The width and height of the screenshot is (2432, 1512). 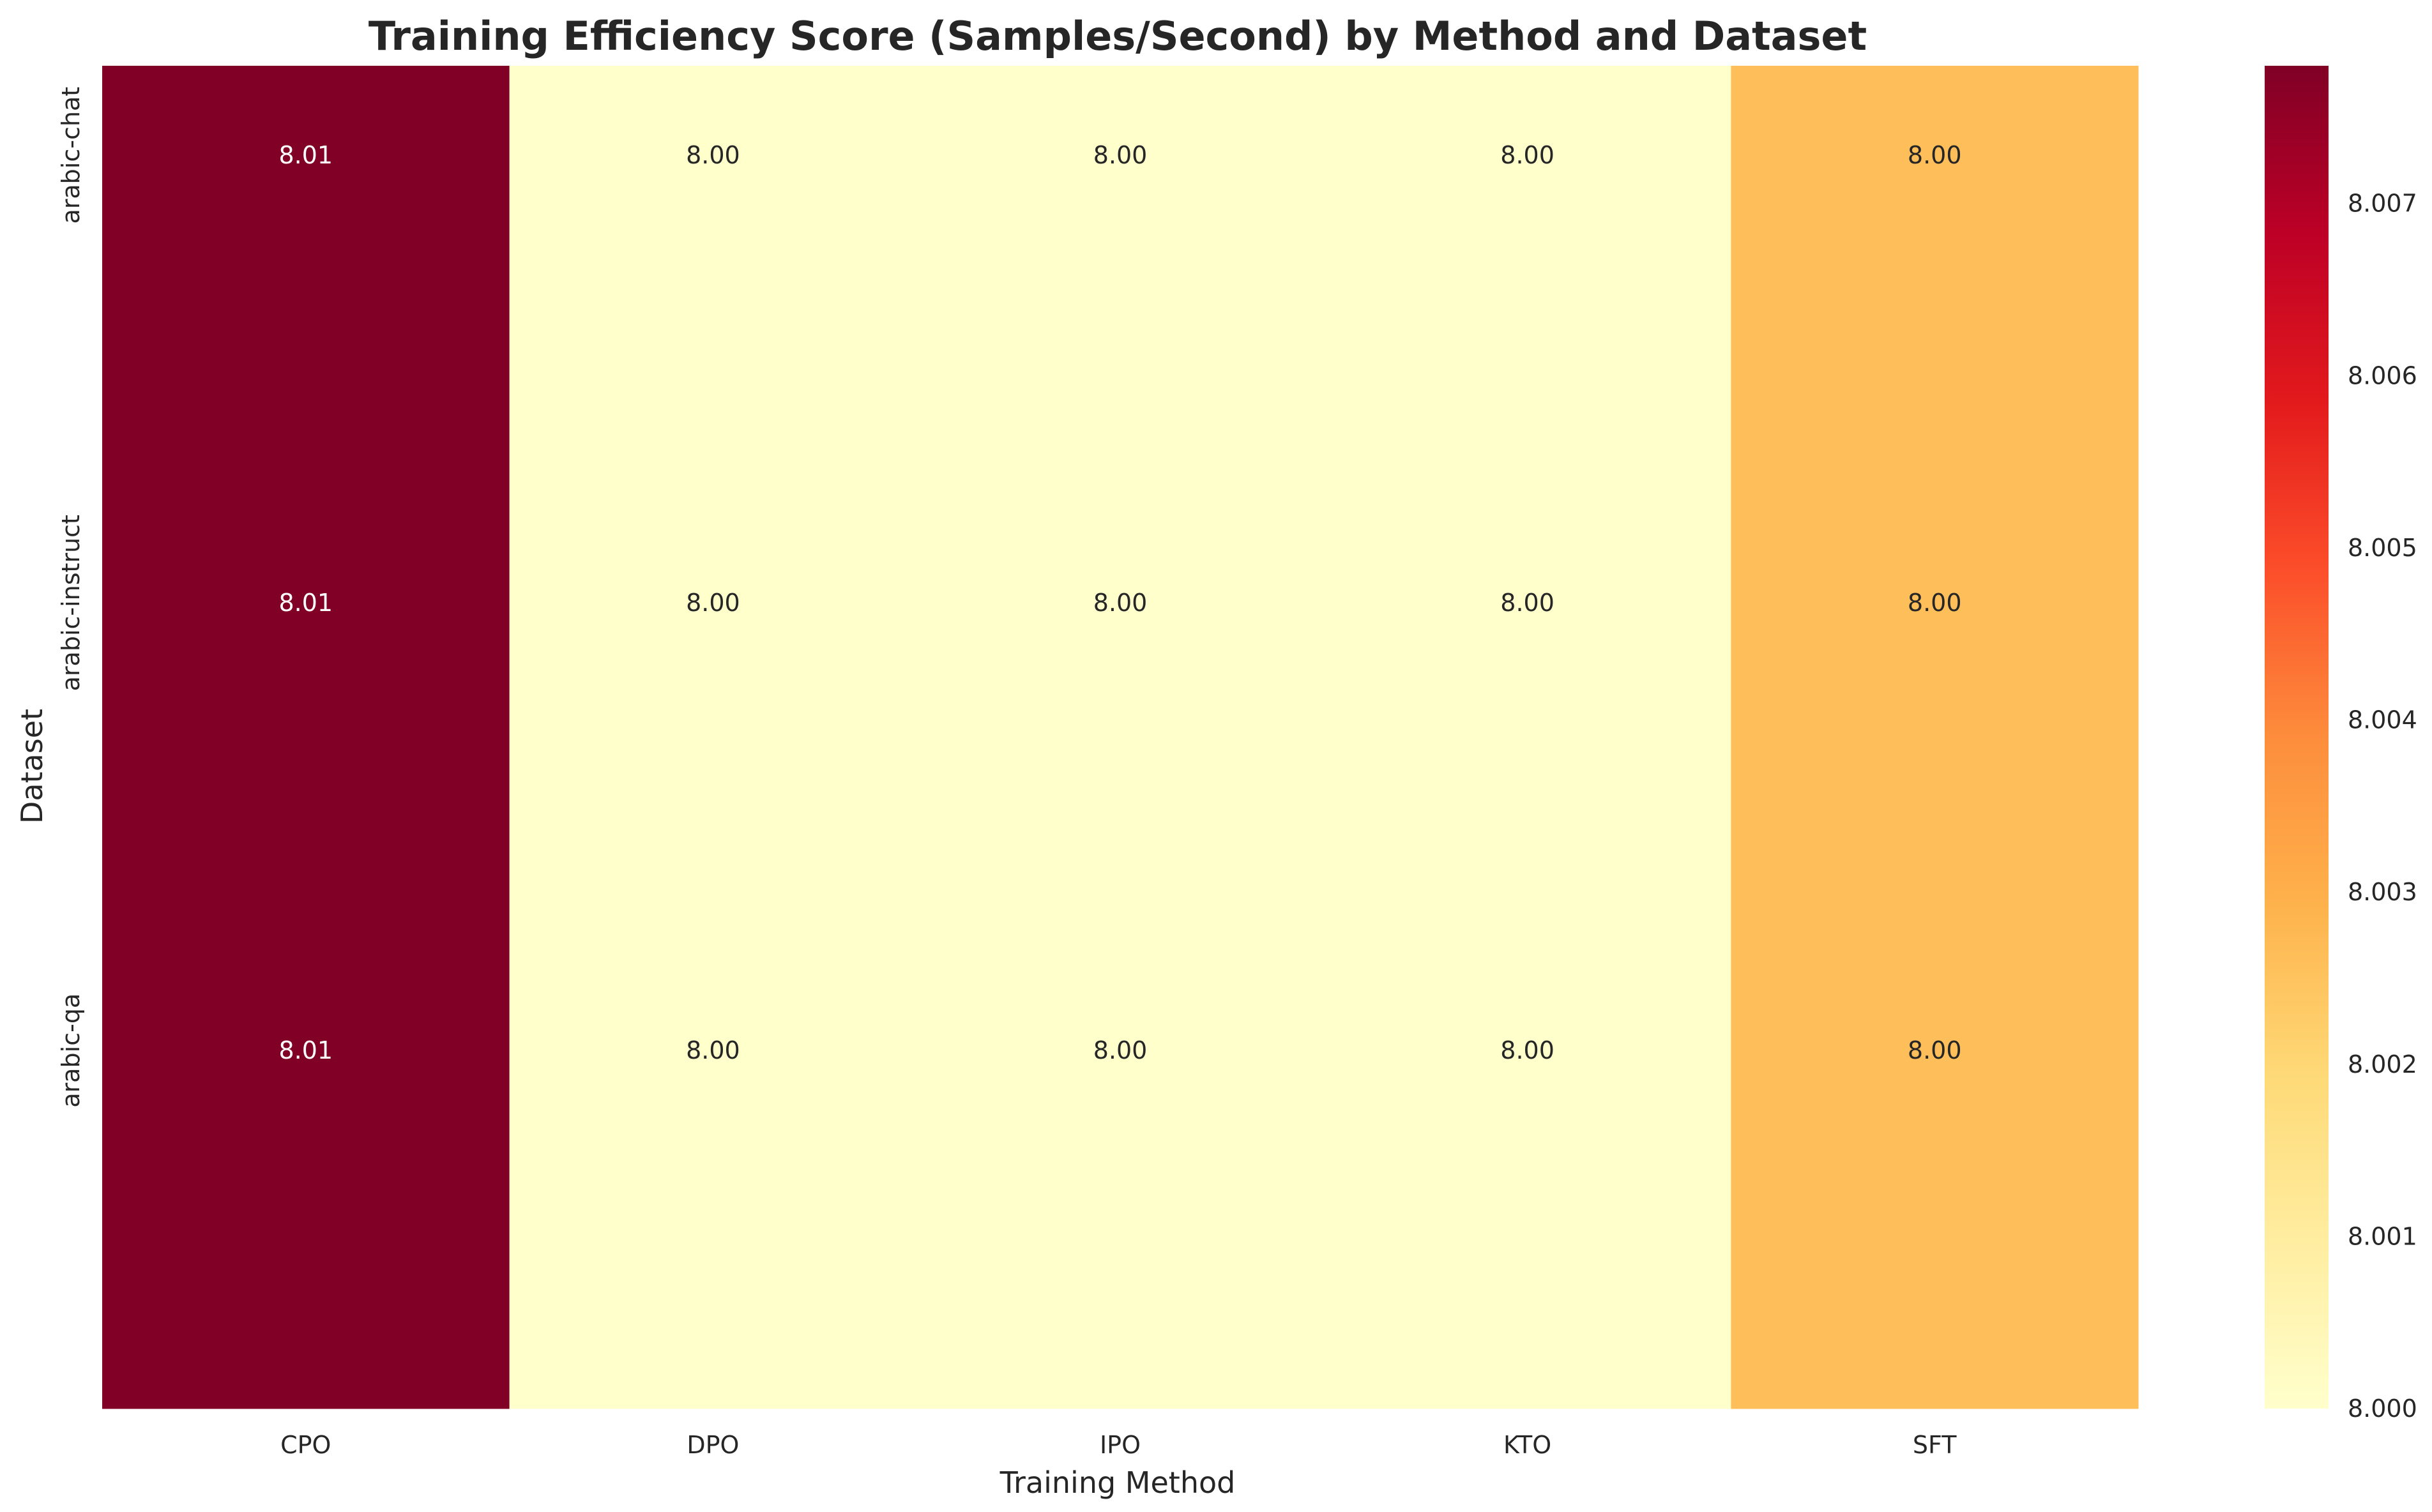 I want to click on x-tick-label: CPO, so click(x=305, y=1445).